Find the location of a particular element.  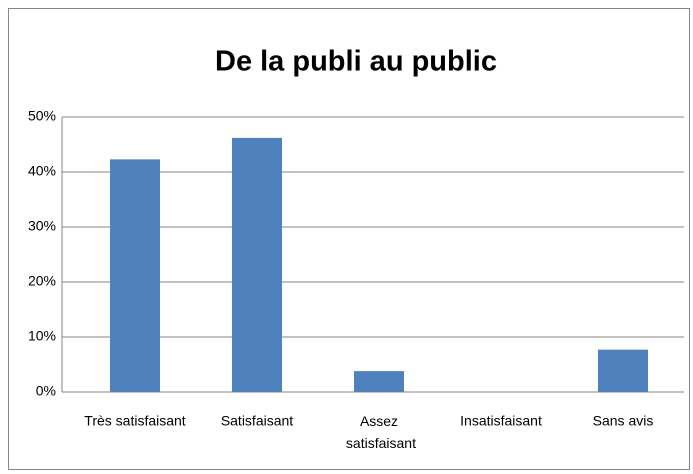

chart-title: De la publi au public is located at coordinates (356, 62).